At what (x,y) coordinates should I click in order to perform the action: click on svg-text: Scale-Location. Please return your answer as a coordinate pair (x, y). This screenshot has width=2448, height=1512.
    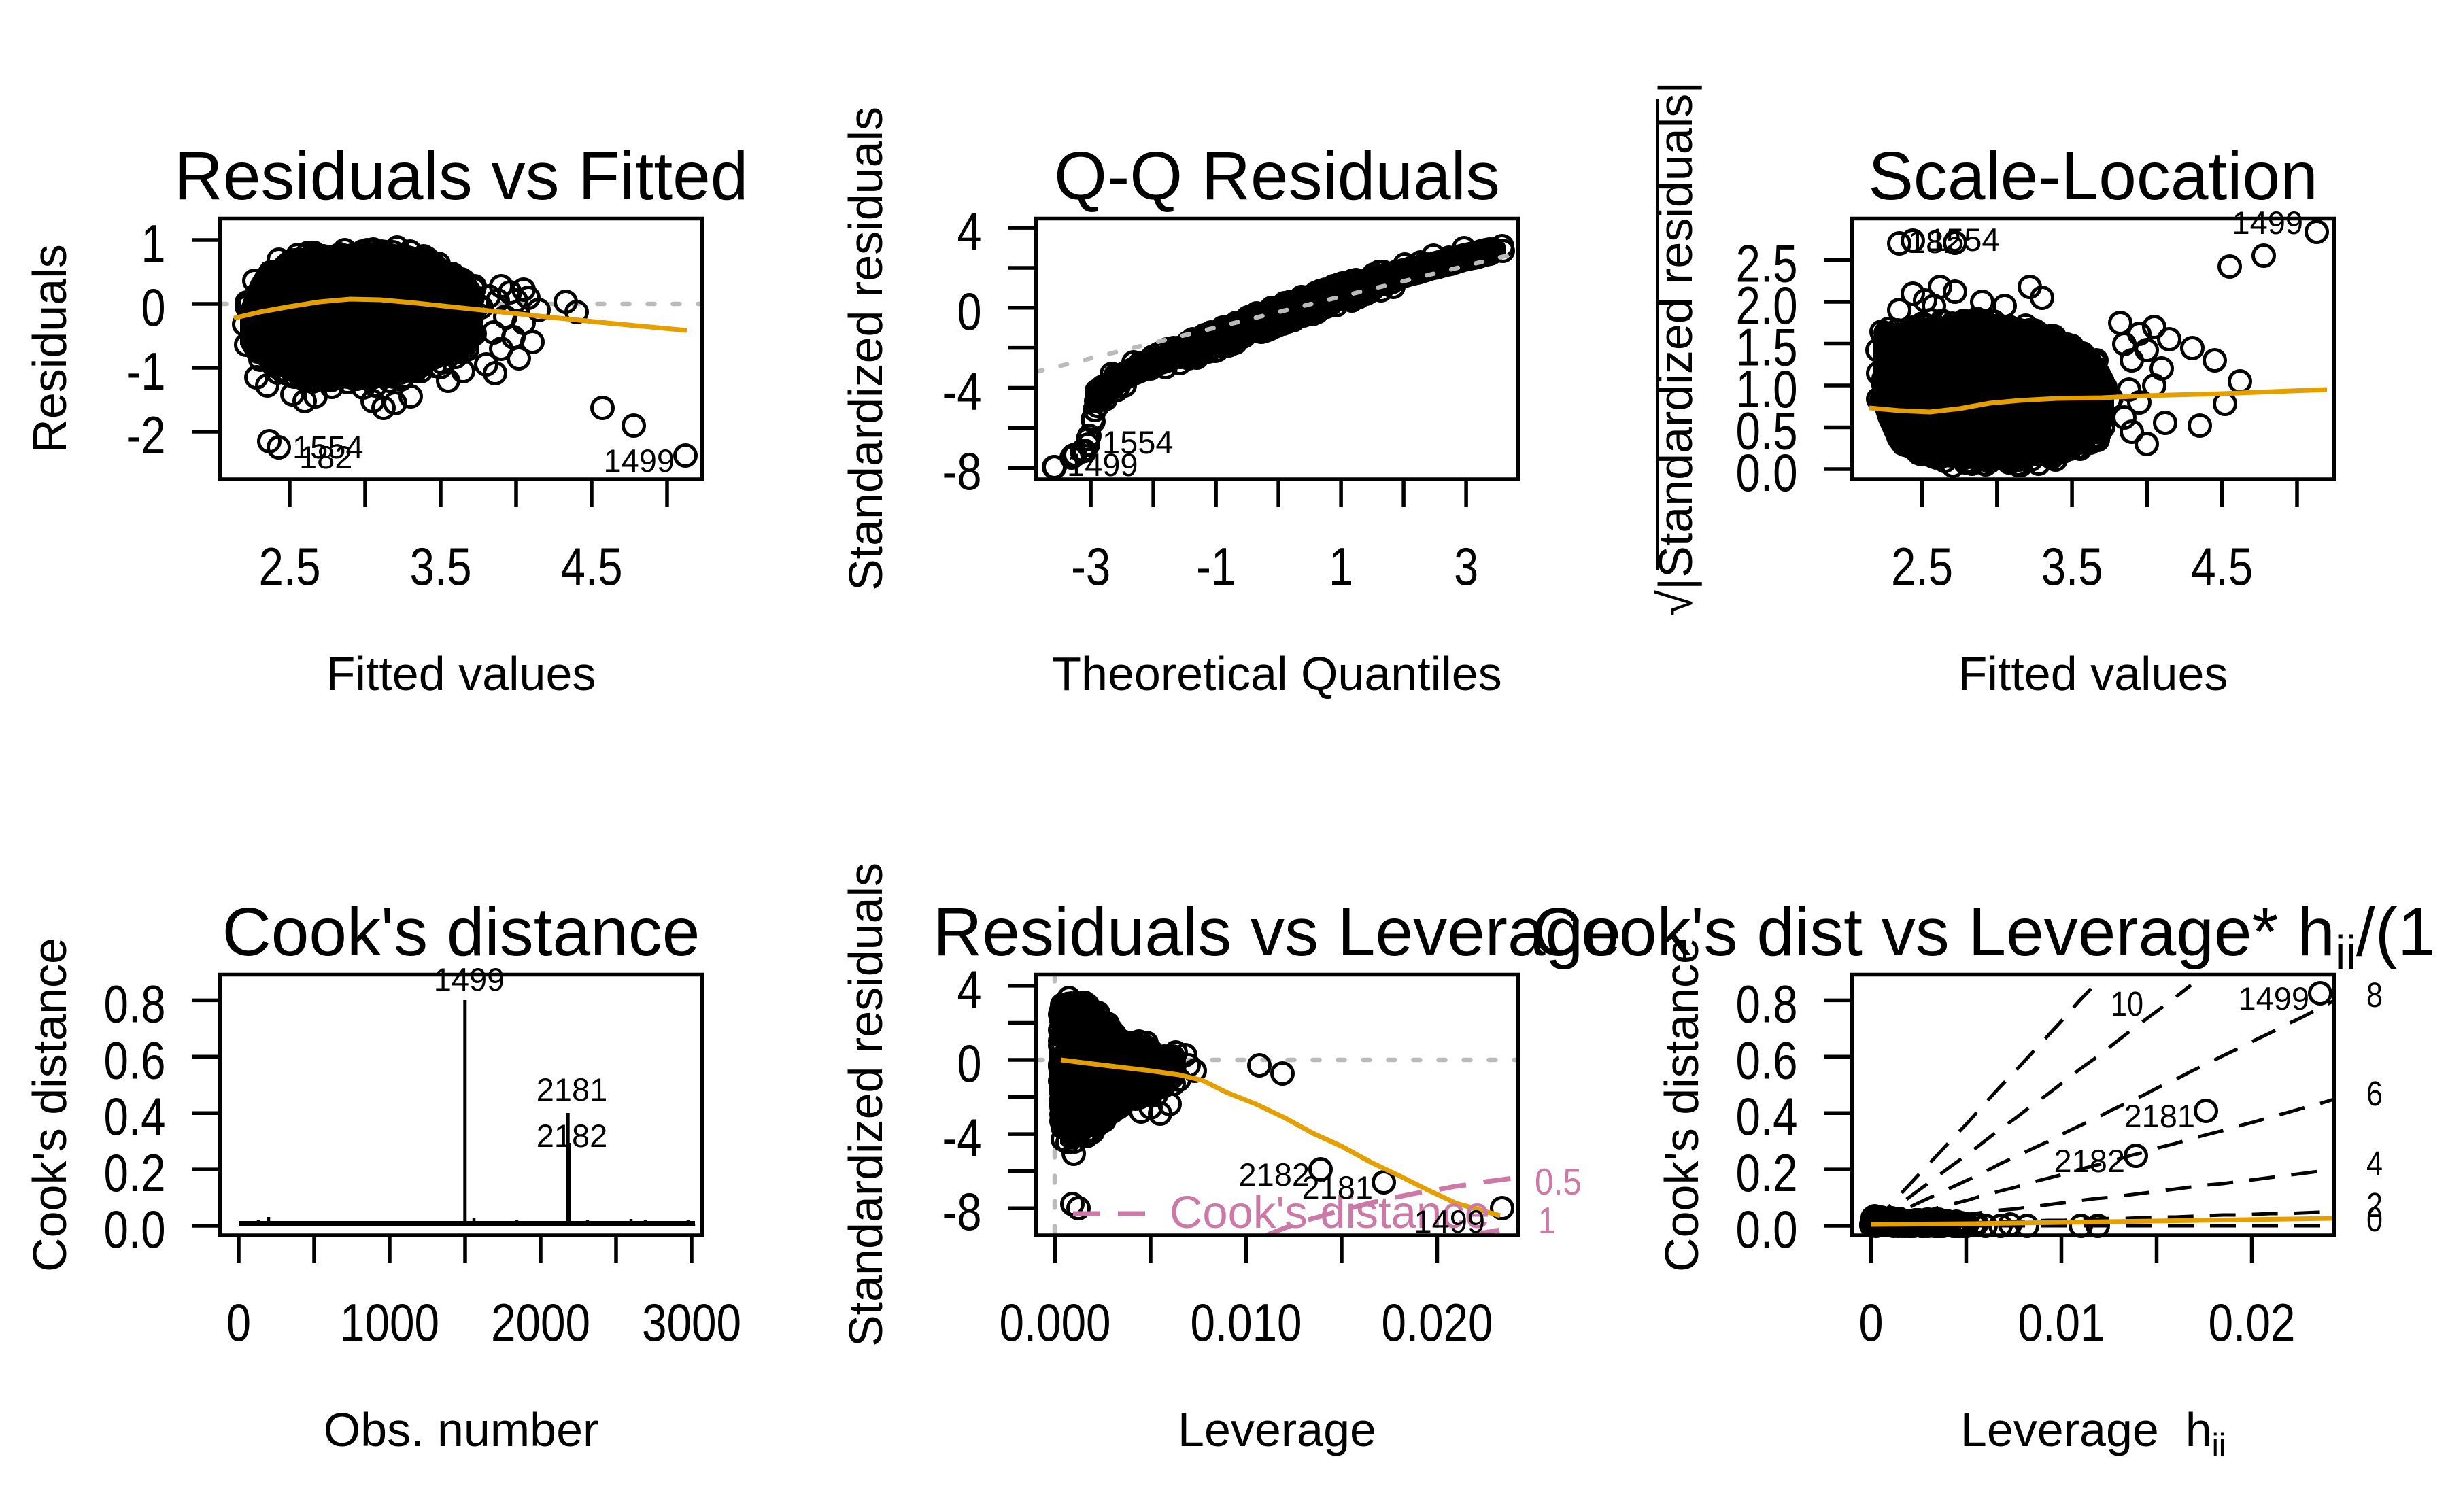
    Looking at the image, I should click on (2093, 176).